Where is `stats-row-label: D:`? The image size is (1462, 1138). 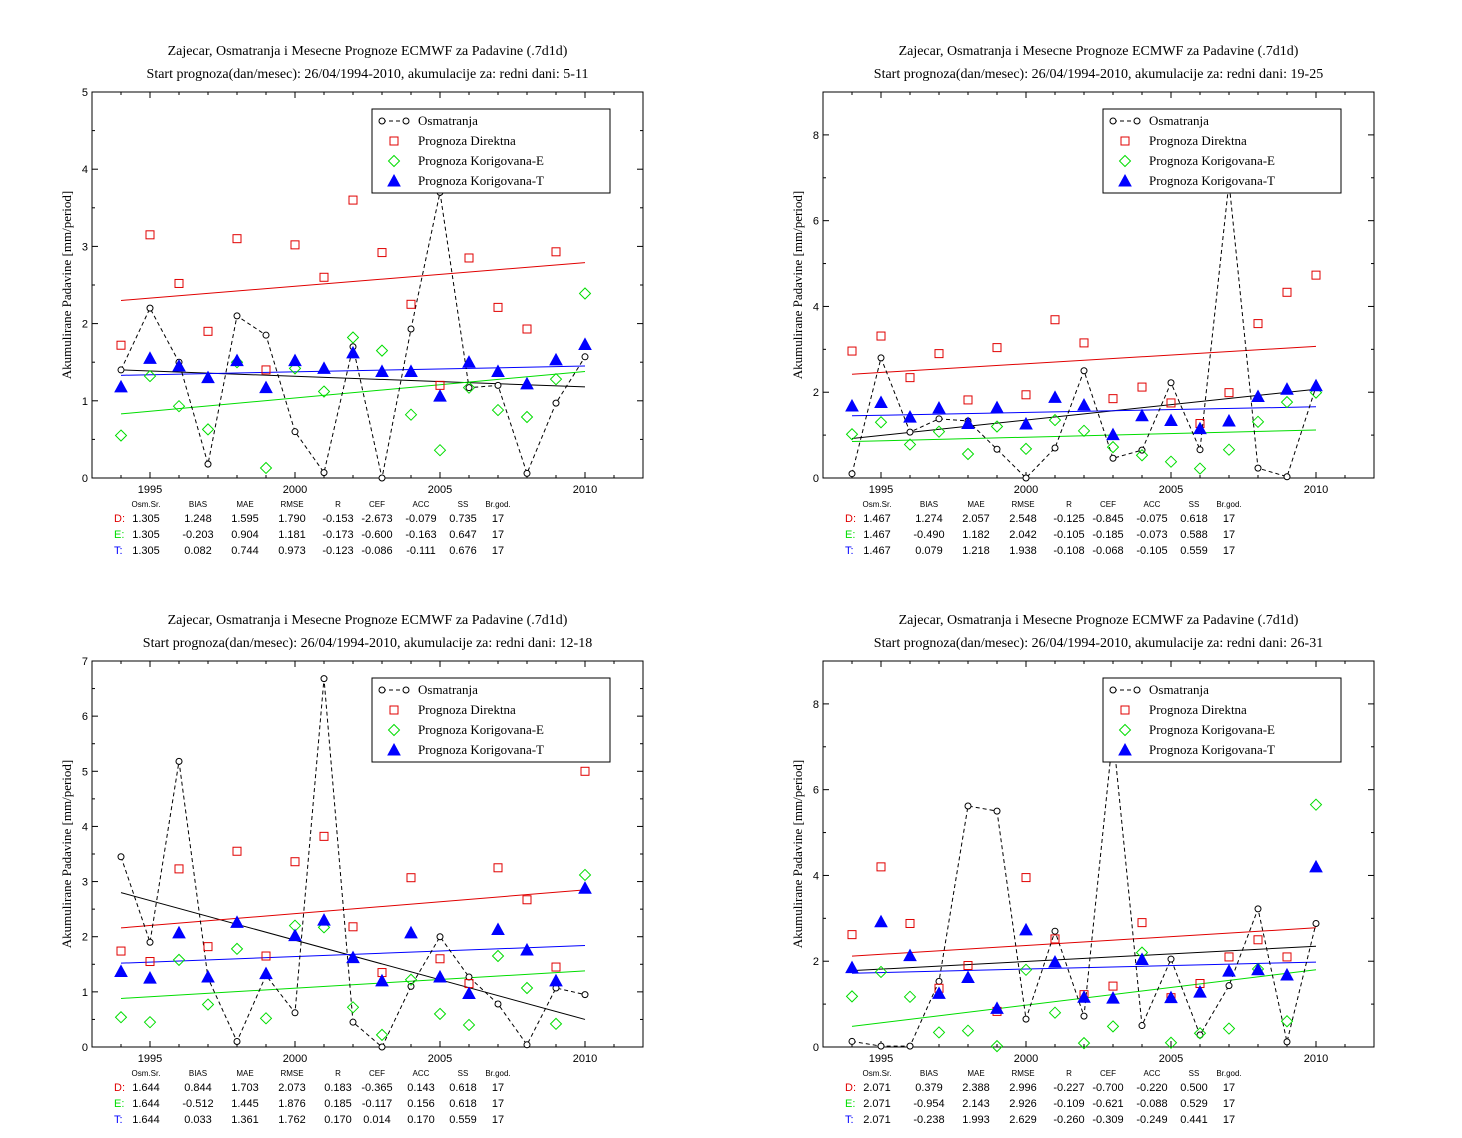 stats-row-label: D: is located at coordinates (119, 519).